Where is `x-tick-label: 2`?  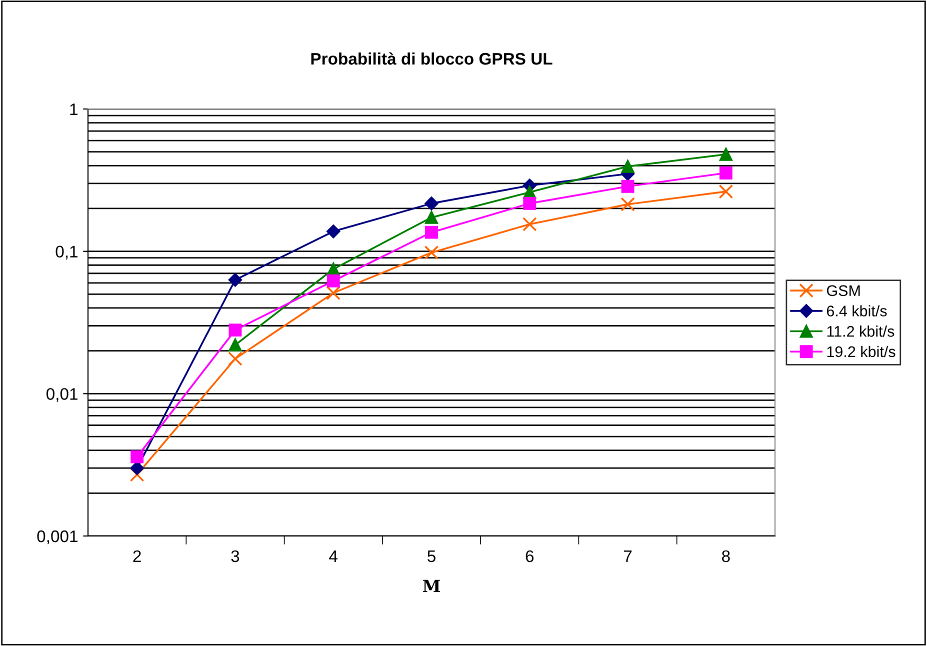
x-tick-label: 2 is located at coordinates (137, 556).